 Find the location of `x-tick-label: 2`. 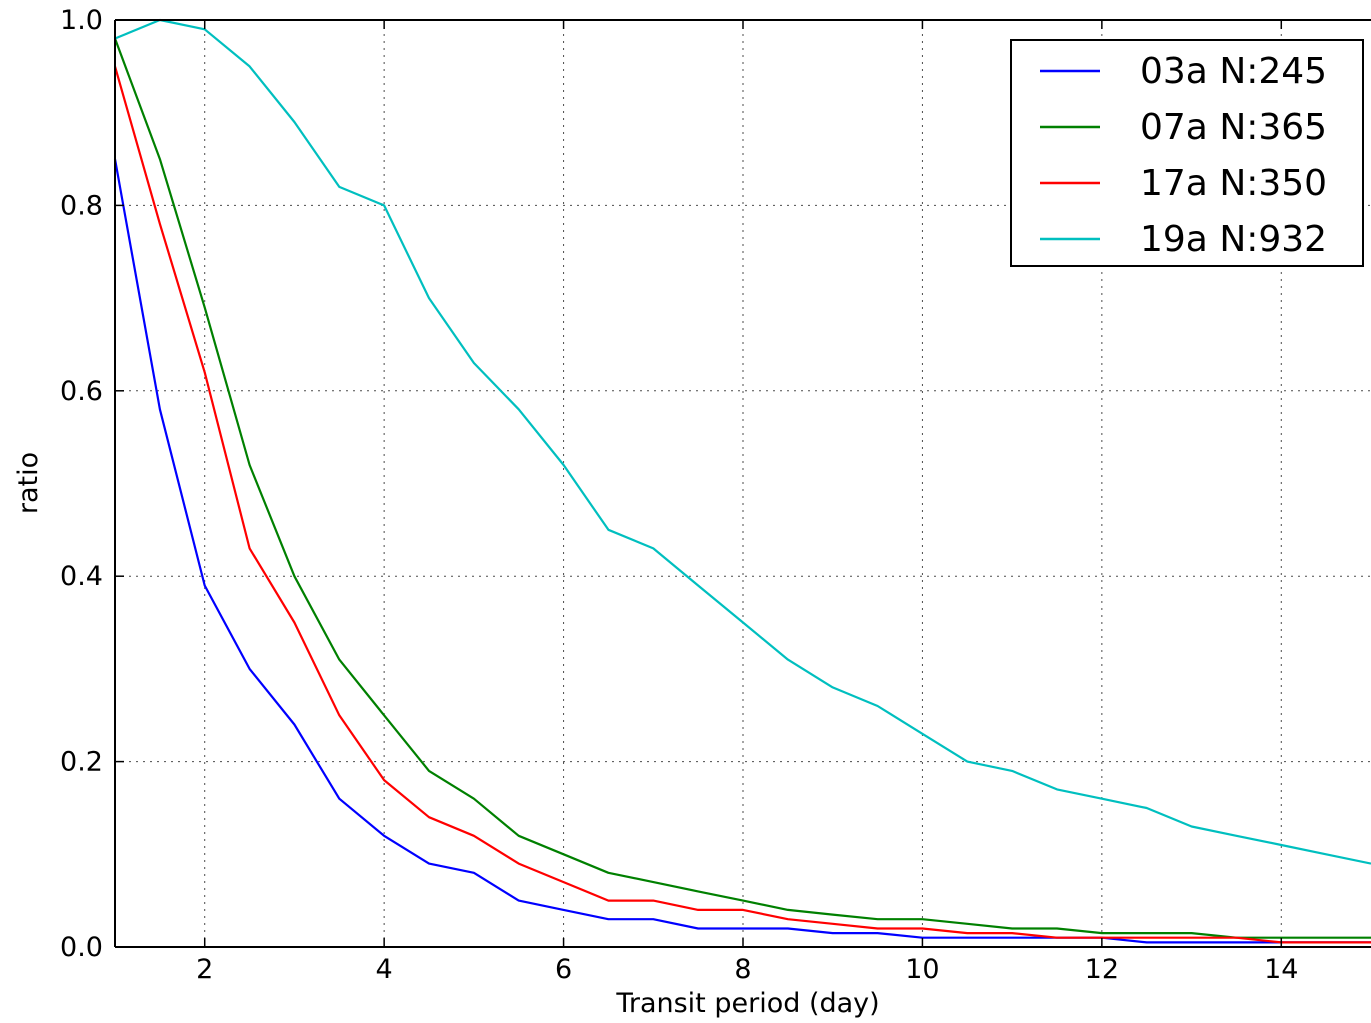

x-tick-label: 2 is located at coordinates (204, 969).